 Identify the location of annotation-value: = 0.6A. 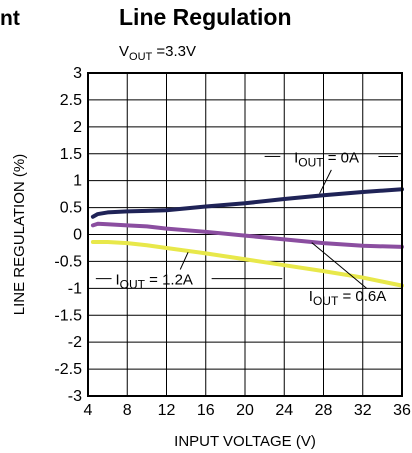
(362, 296).